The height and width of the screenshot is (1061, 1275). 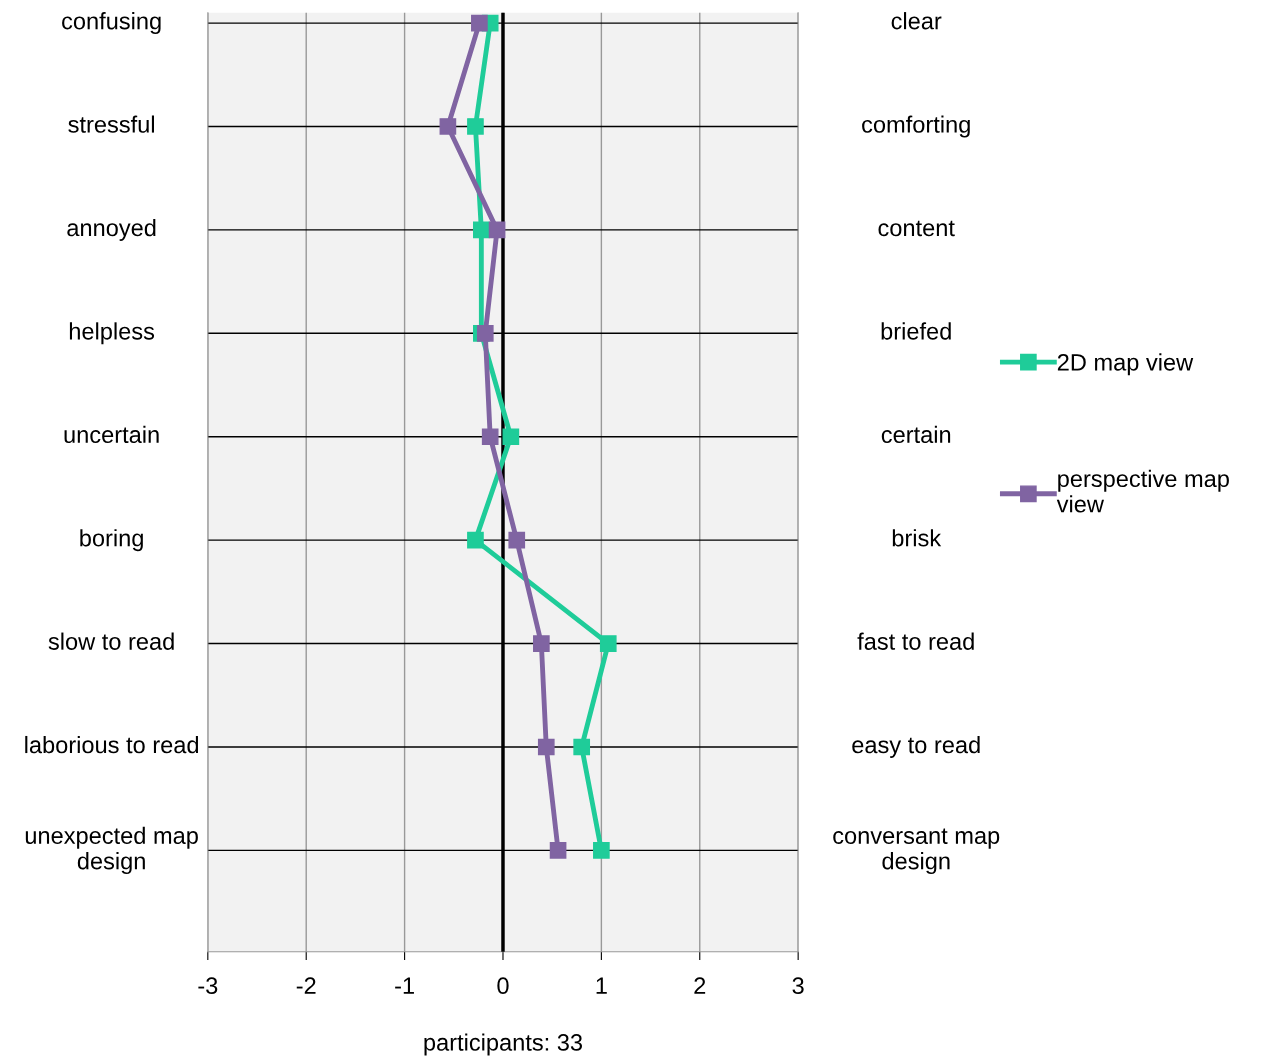 What do you see at coordinates (700, 985) in the screenshot?
I see `x-tick-label: 2` at bounding box center [700, 985].